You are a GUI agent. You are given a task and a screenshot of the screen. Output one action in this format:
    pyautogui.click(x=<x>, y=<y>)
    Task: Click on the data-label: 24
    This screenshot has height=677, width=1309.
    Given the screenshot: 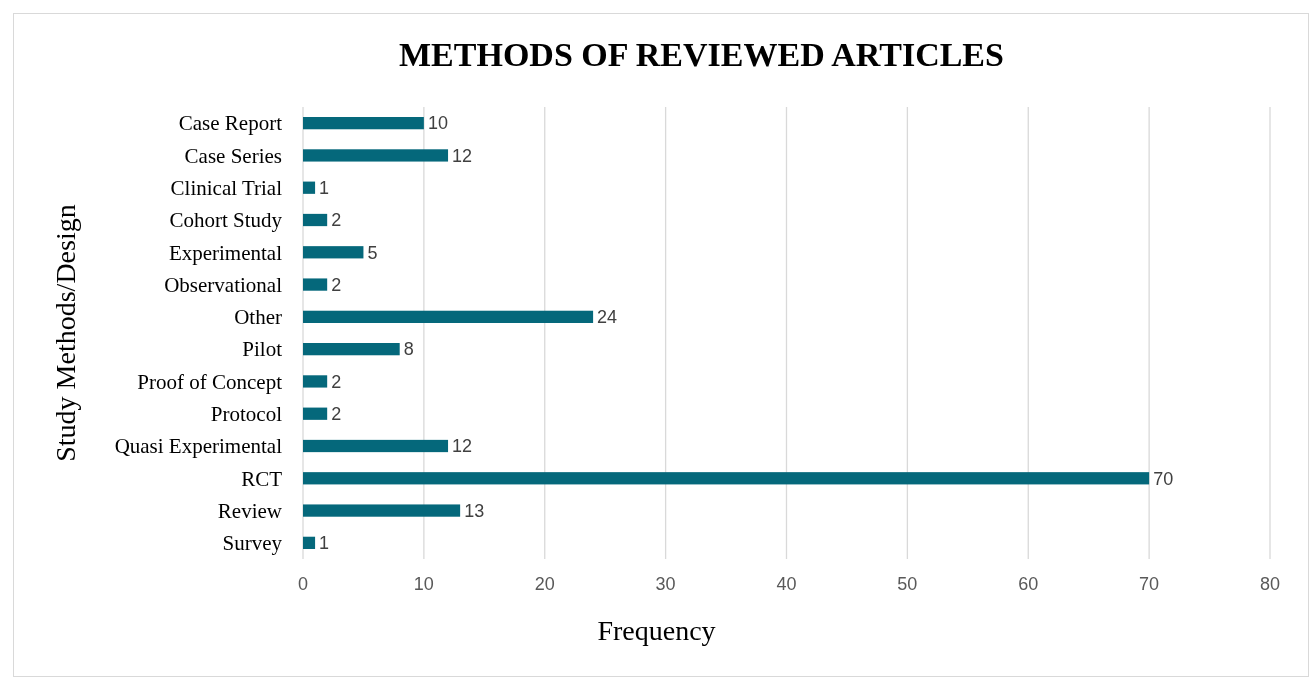 What is the action you would take?
    pyautogui.click(x=607, y=317)
    